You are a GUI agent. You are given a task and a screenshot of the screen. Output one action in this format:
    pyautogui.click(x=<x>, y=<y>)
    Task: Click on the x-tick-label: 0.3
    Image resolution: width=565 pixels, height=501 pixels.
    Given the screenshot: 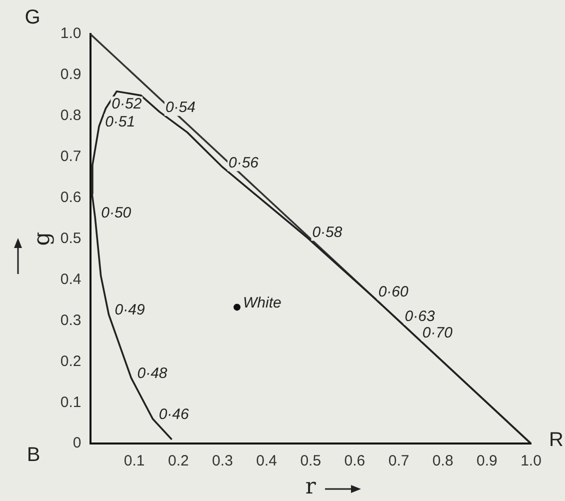 What is the action you would take?
    pyautogui.click(x=222, y=461)
    